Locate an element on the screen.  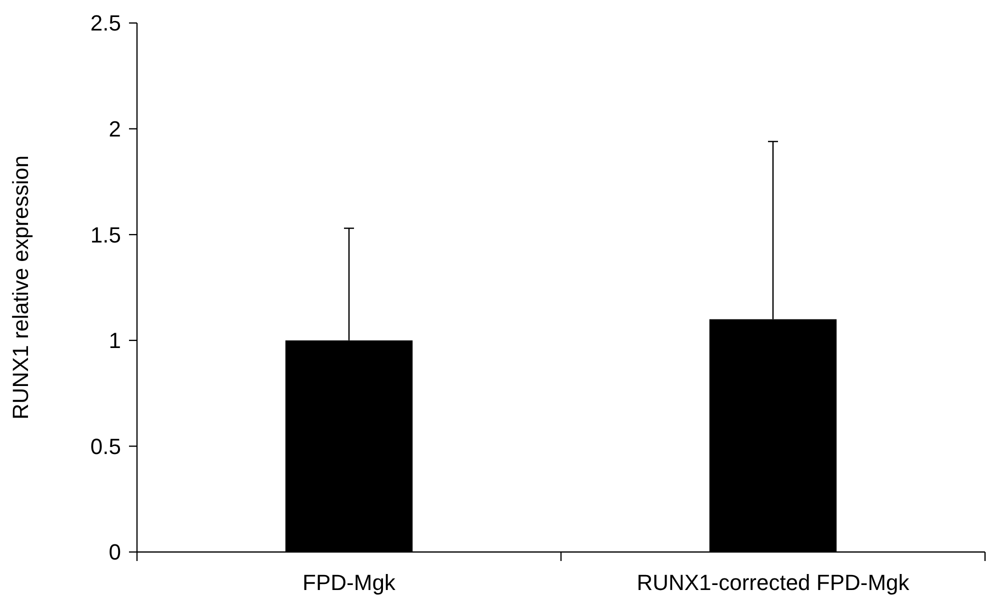
y-tick-label: 0 is located at coordinates (114, 552).